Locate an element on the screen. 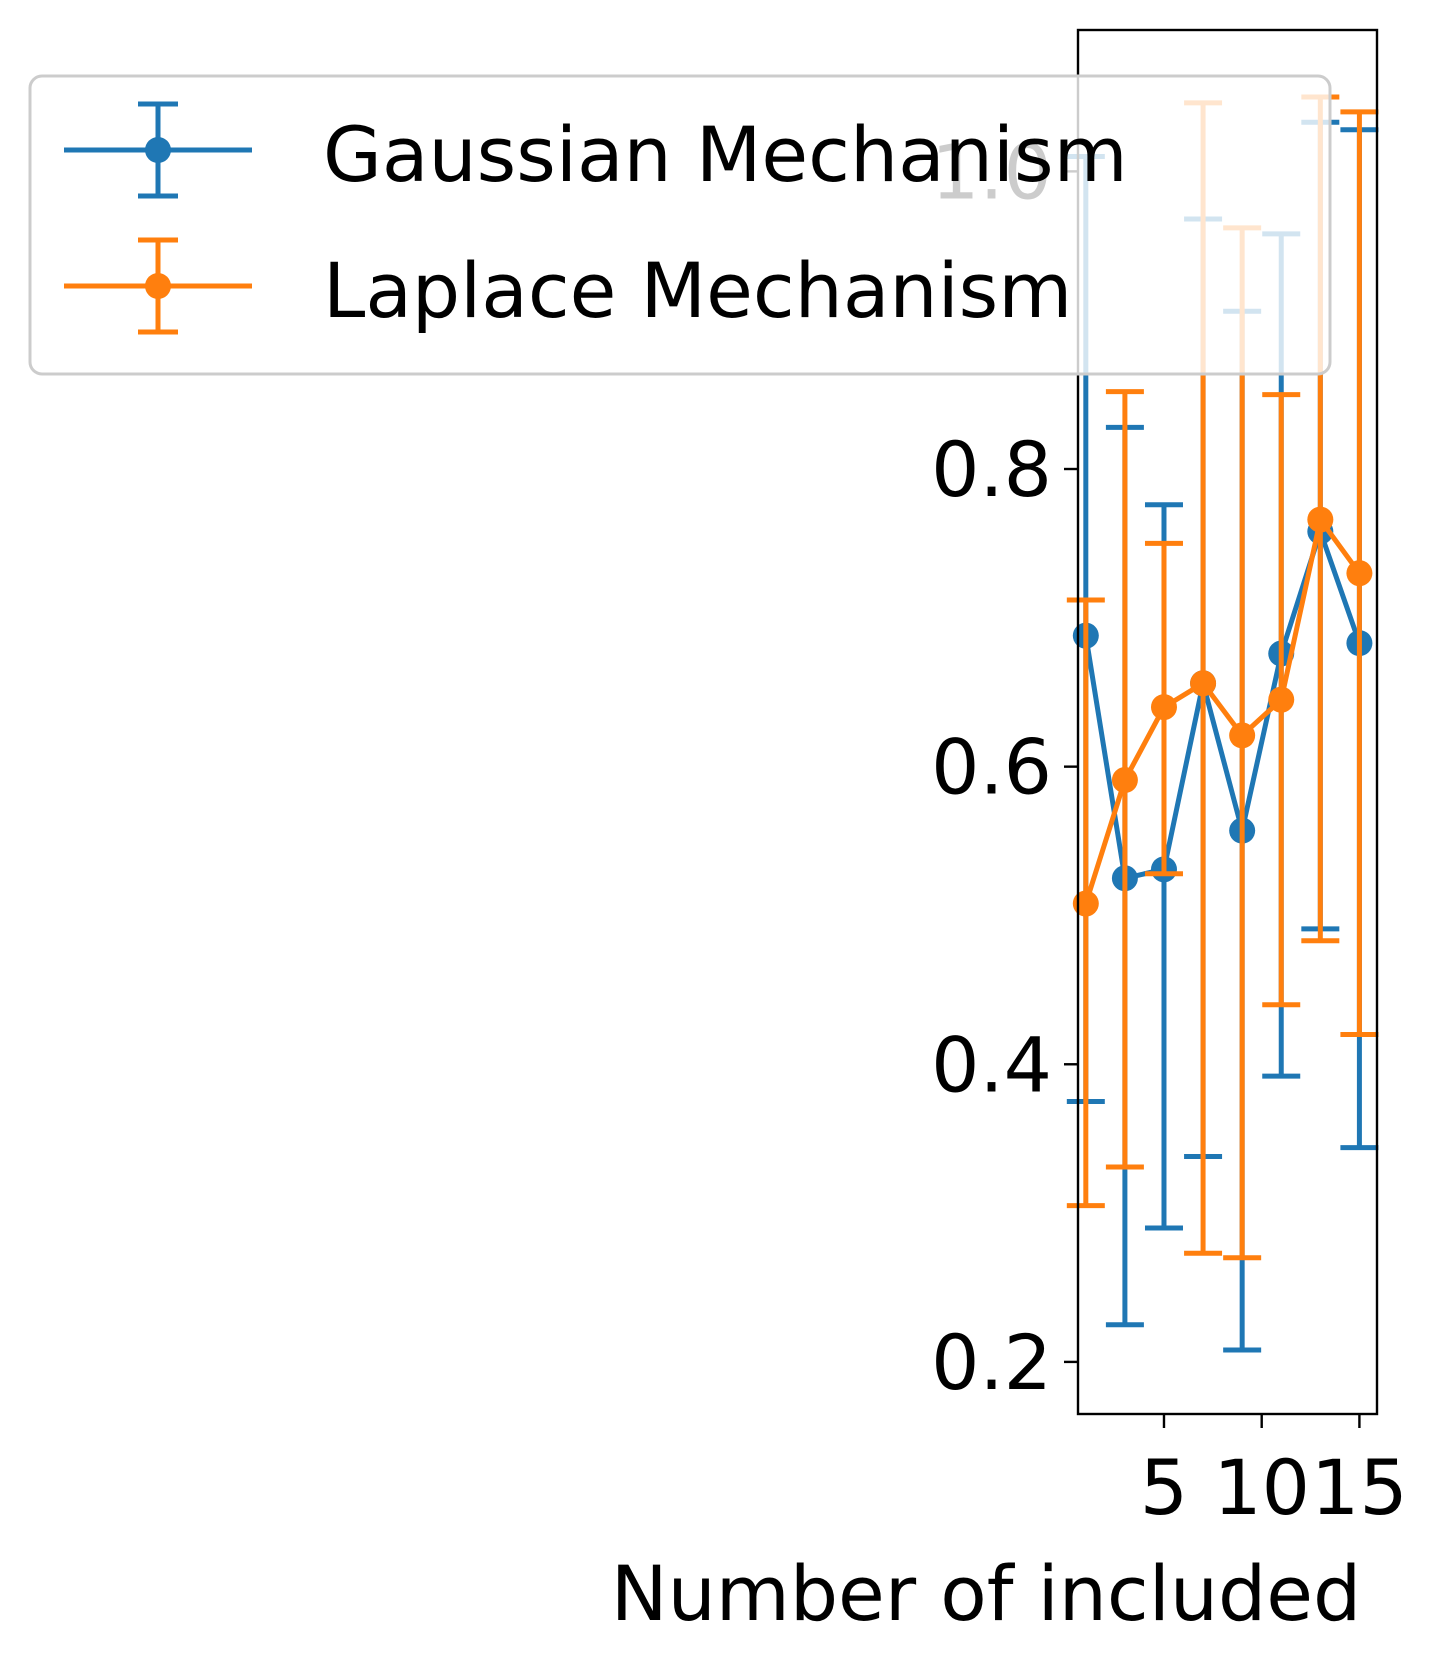 This screenshot has height=1671, width=1451. y-tick-label: 0.8 is located at coordinates (991, 469).